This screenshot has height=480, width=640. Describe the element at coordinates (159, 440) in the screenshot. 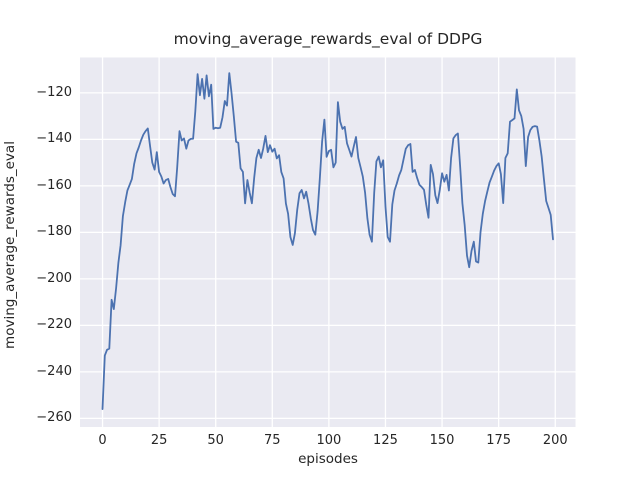

I see `x-tick-label: 25` at that location.